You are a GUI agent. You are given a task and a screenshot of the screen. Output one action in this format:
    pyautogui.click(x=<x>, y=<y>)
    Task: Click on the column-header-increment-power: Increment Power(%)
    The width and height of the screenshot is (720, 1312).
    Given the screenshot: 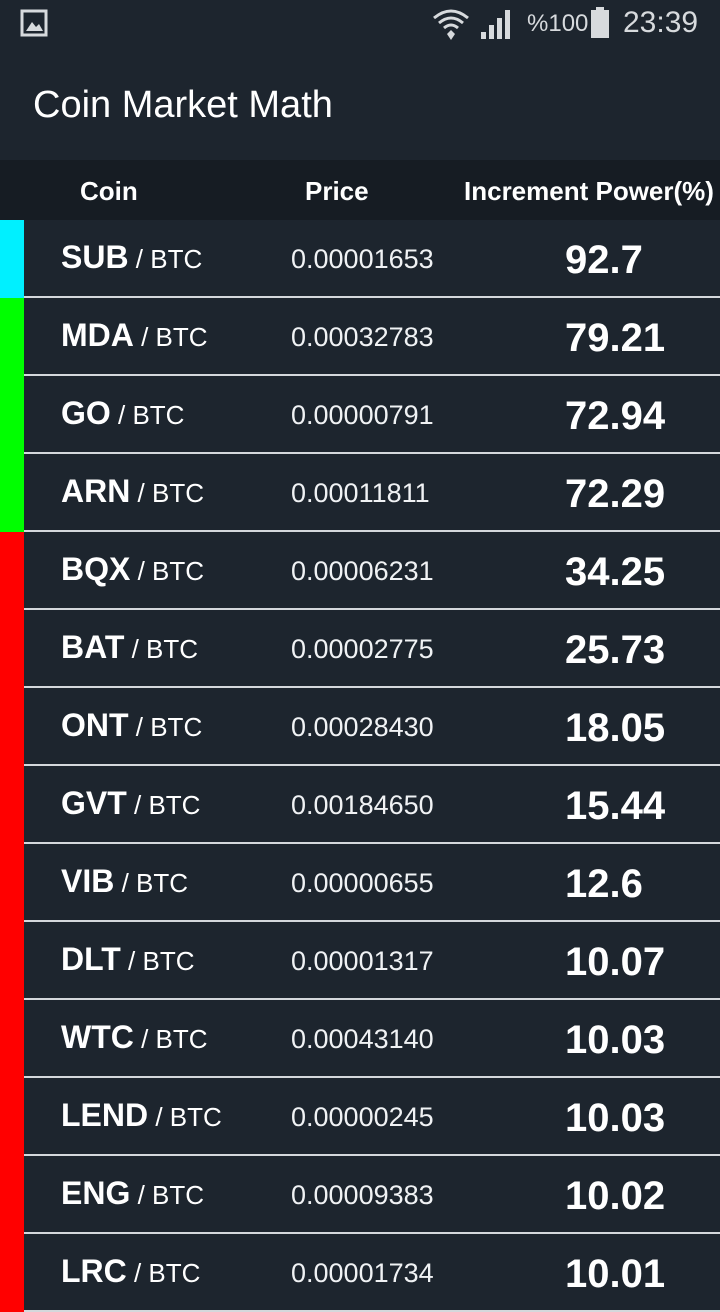 What is the action you would take?
    pyautogui.click(x=589, y=191)
    